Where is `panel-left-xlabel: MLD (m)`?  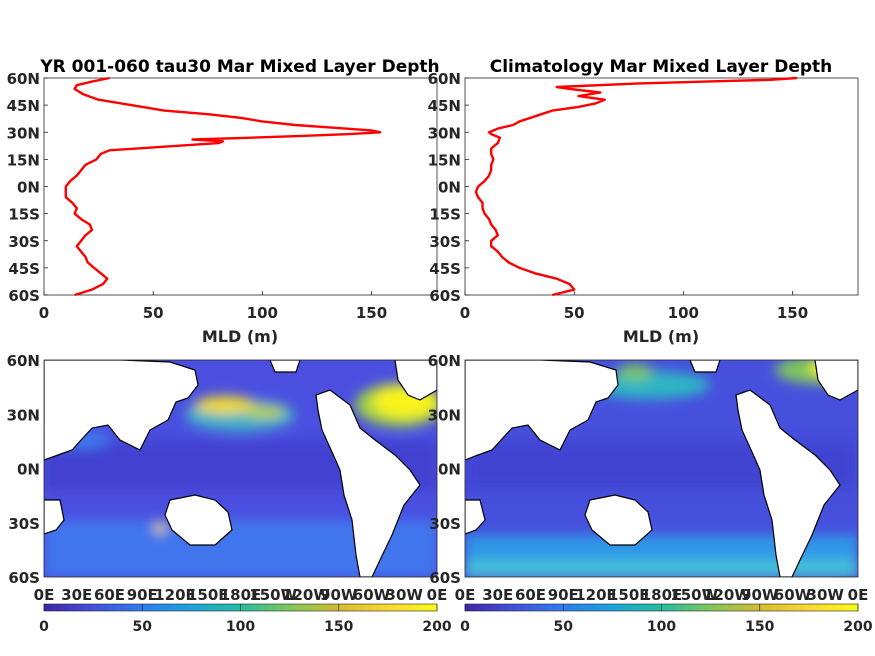 panel-left-xlabel: MLD (m) is located at coordinates (240, 336).